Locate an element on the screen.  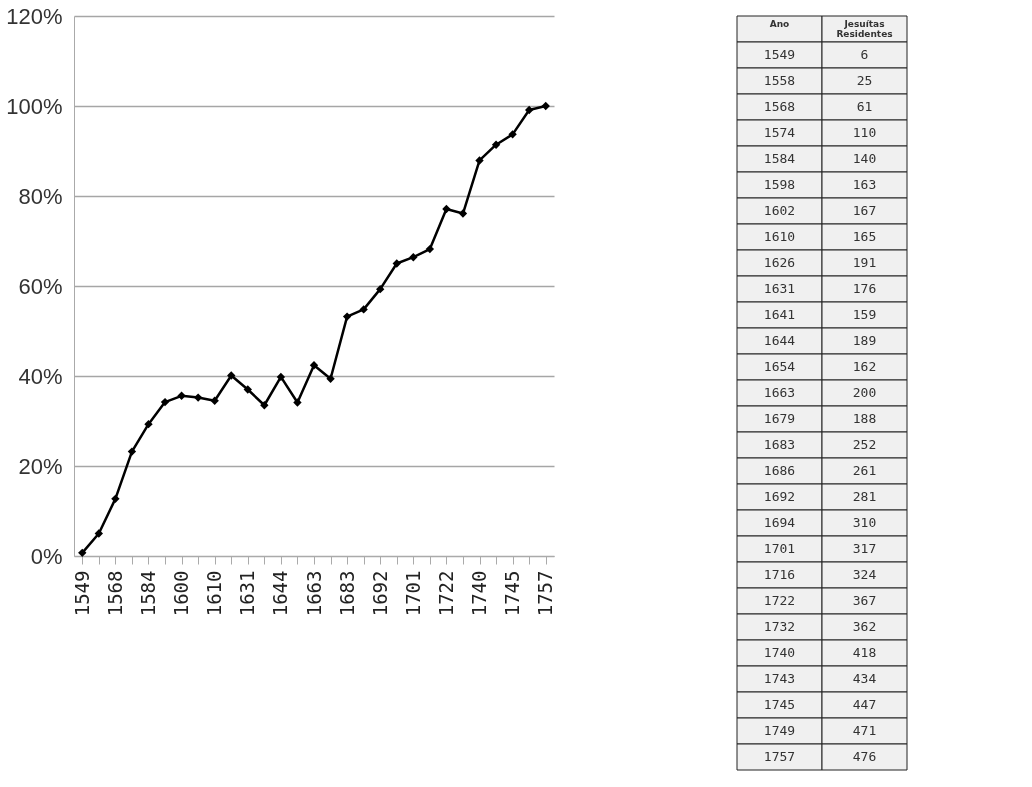
y-tick-label: 100% is located at coordinates (34, 106).